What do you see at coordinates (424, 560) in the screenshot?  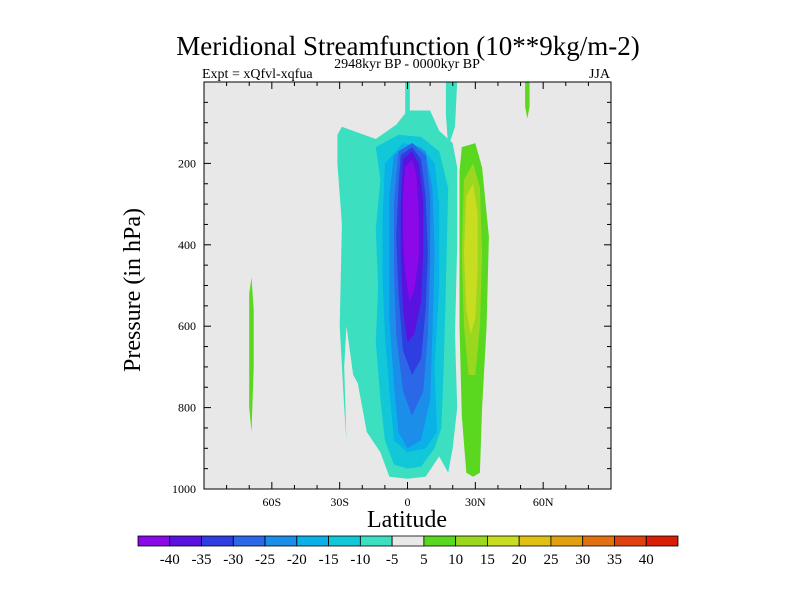 I see `colorbar-label: 5` at bounding box center [424, 560].